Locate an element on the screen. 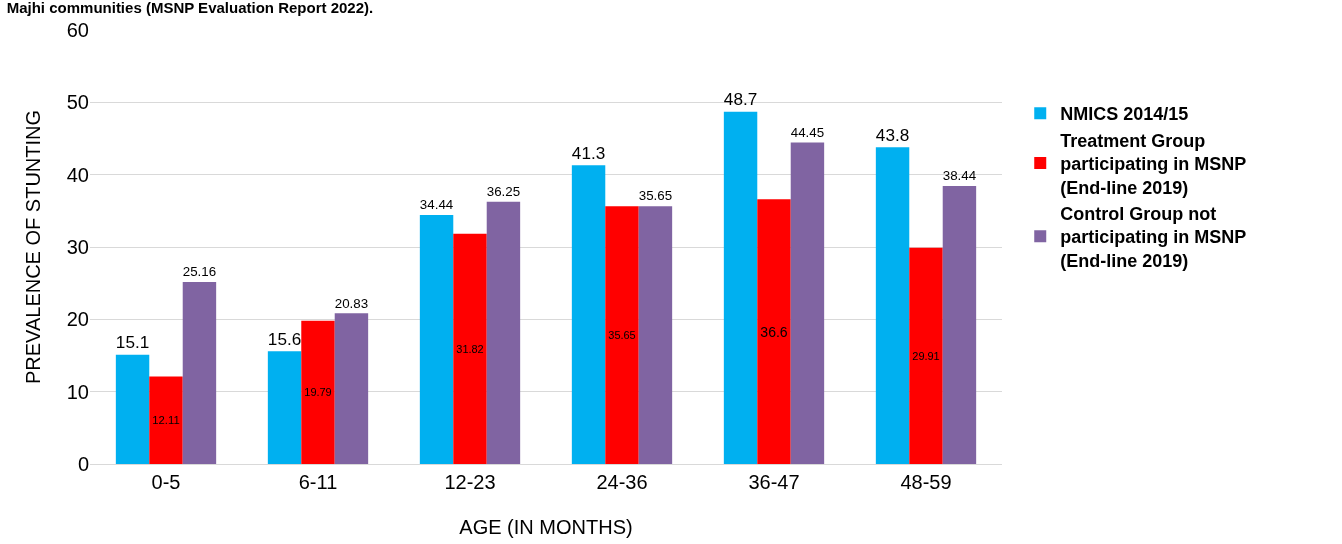 This screenshot has height=544, width=1342. y-axis-title: PREVALENCE OF STUNTING is located at coordinates (33, 247).